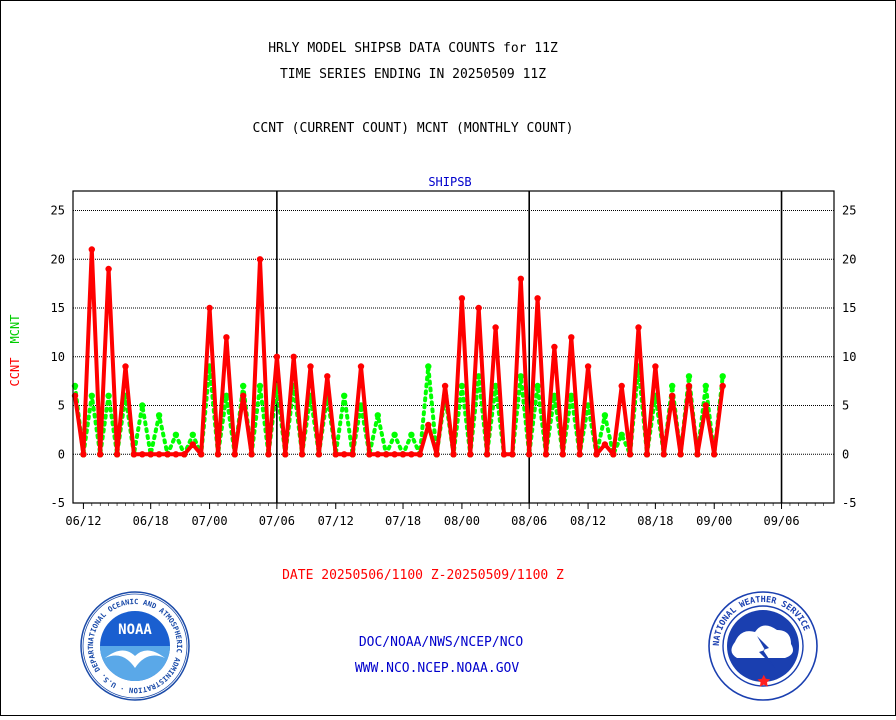 This screenshot has width=896, height=720. Describe the element at coordinates (849, 259) in the screenshot. I see `y-tick-label-right: 20` at that location.